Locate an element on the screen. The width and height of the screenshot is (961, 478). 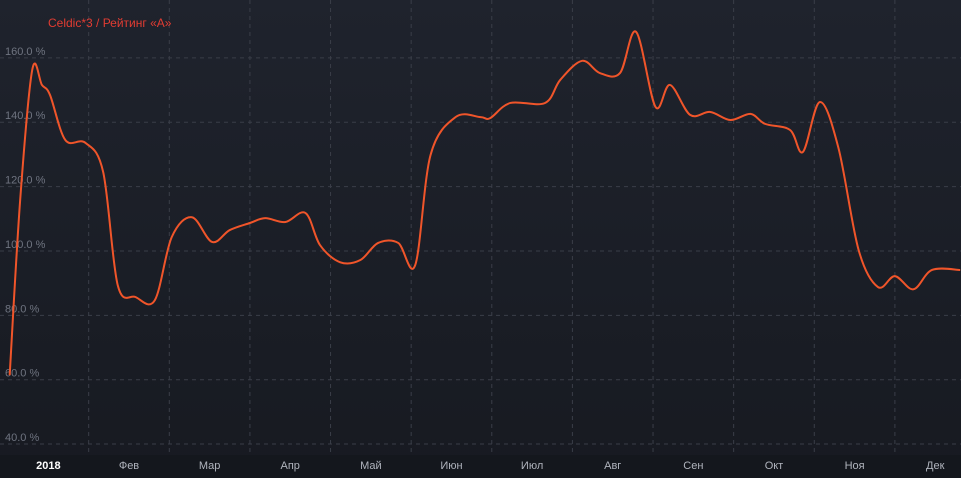
y-tick-label: 100.0 % is located at coordinates (25, 245).